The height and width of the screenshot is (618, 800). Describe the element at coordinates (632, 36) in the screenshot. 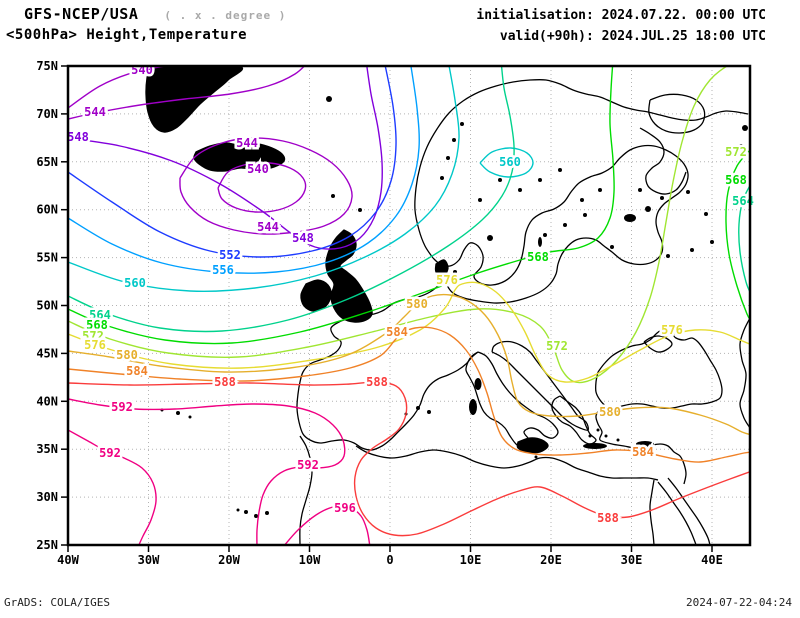

I see `valid-time-label: valid(+90h): 2024.JUL.25 18:00 UTC` at that location.